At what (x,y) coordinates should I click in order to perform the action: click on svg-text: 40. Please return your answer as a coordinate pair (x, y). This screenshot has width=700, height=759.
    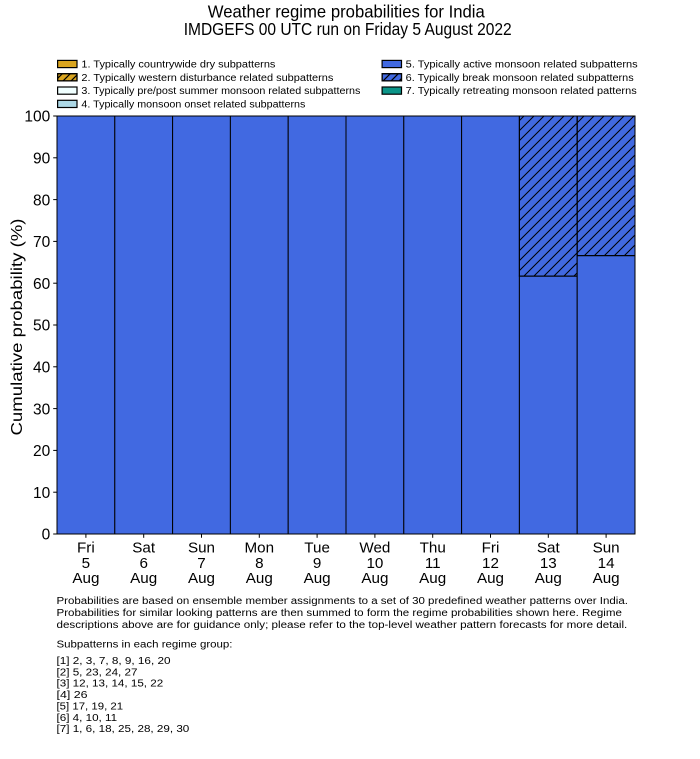
    Looking at the image, I should click on (42, 368).